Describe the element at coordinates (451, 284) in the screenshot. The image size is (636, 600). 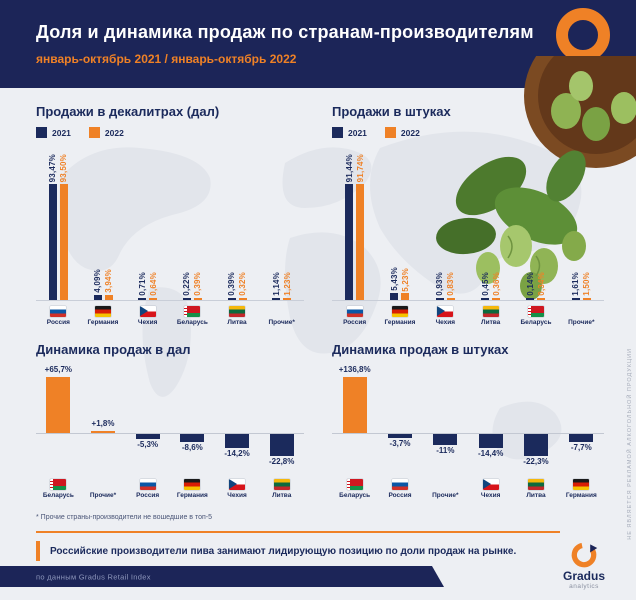
I see `value-label: 0,83%` at that location.